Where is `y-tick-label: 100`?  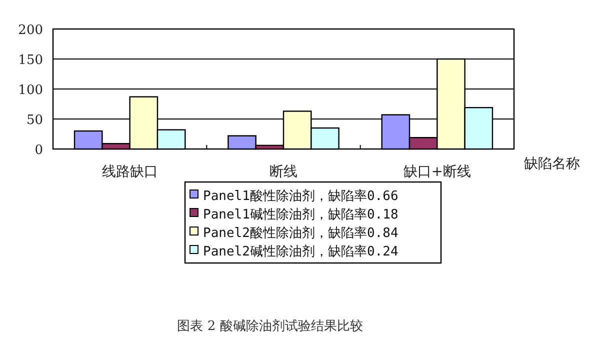 y-tick-label: 100 is located at coordinates (30, 90).